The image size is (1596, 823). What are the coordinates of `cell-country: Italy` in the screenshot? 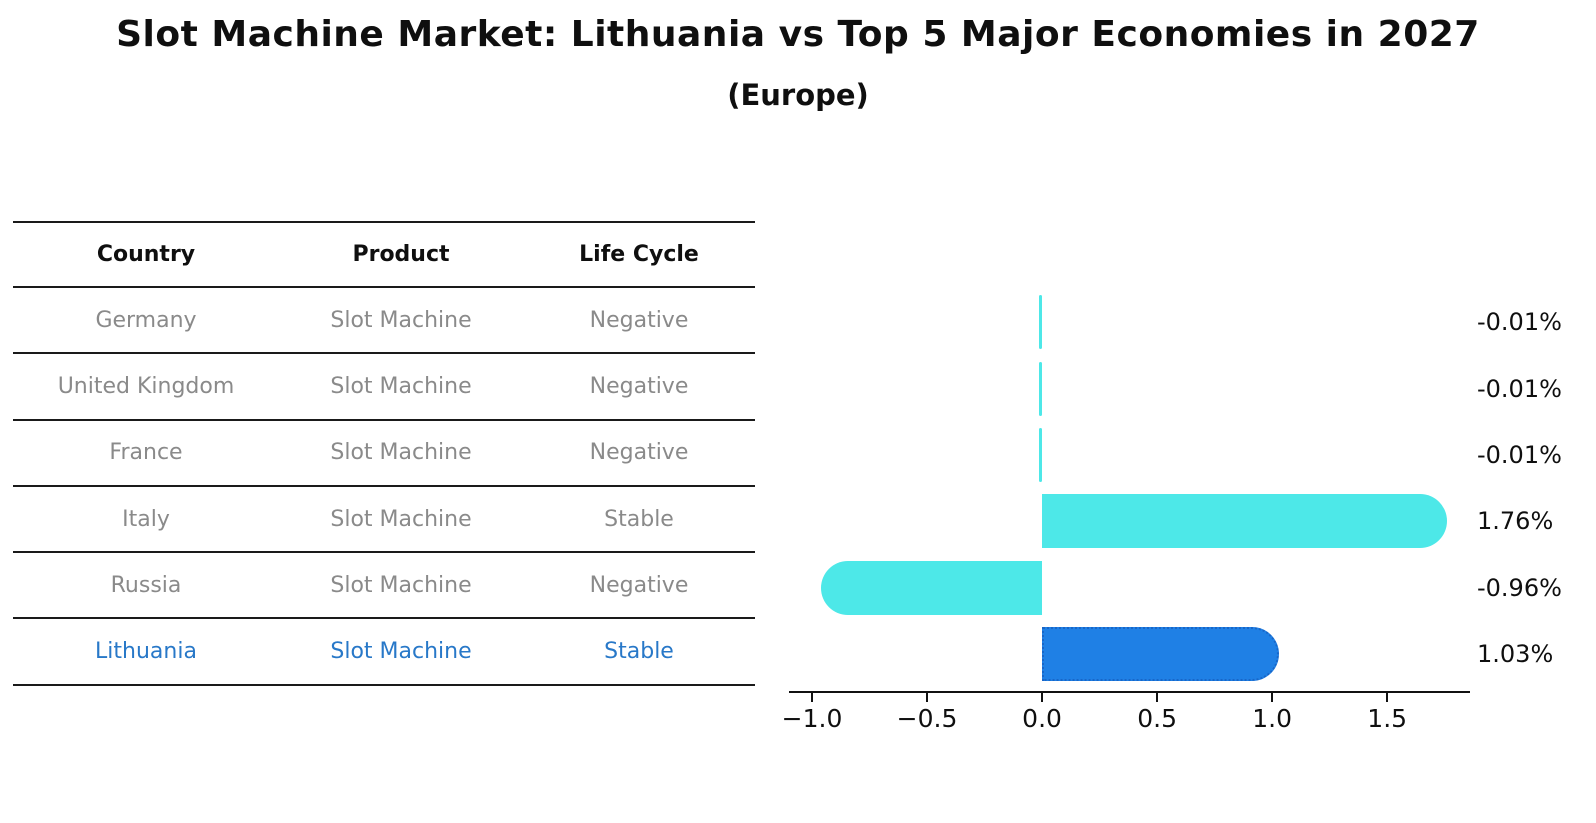 It's located at (146, 519).